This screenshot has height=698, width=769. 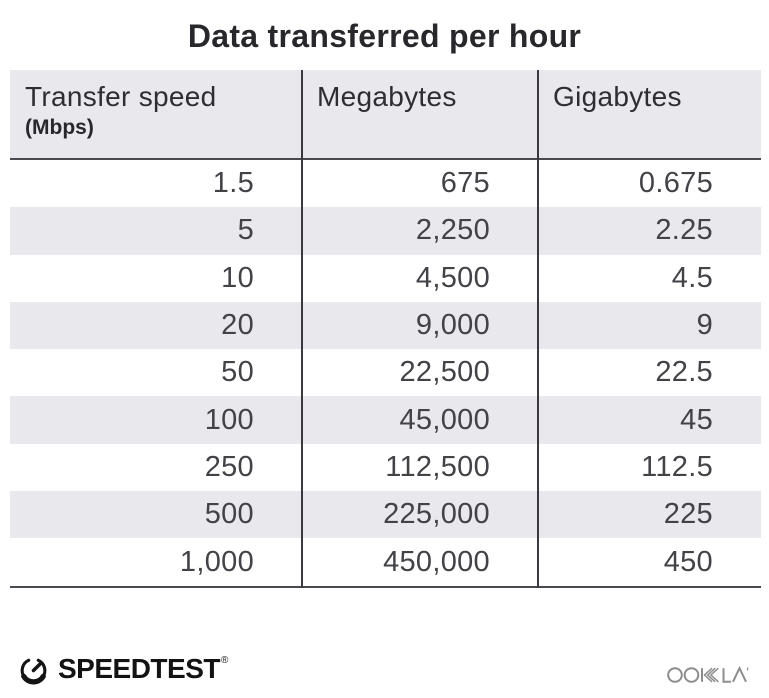 I want to click on column-header-label: Gigabytes, so click(x=617, y=96).